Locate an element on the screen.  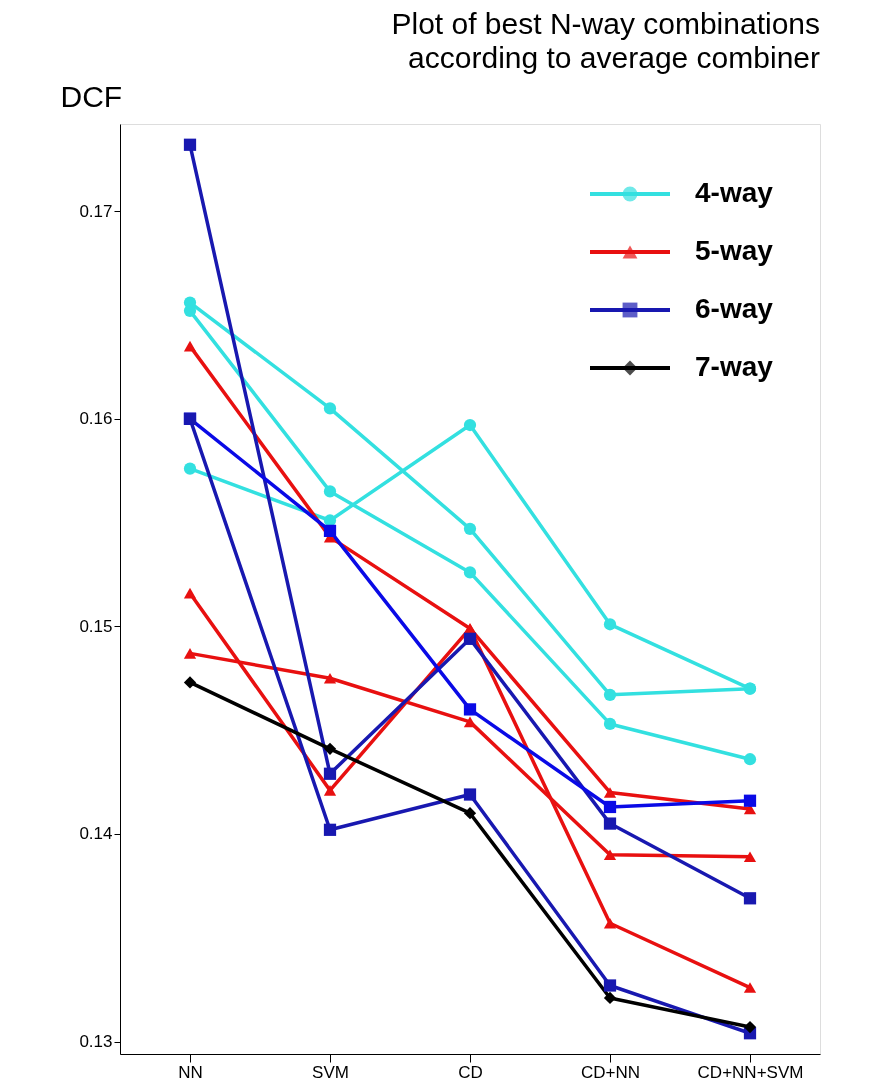
legend-label: 5-way is located at coordinates (734, 250).